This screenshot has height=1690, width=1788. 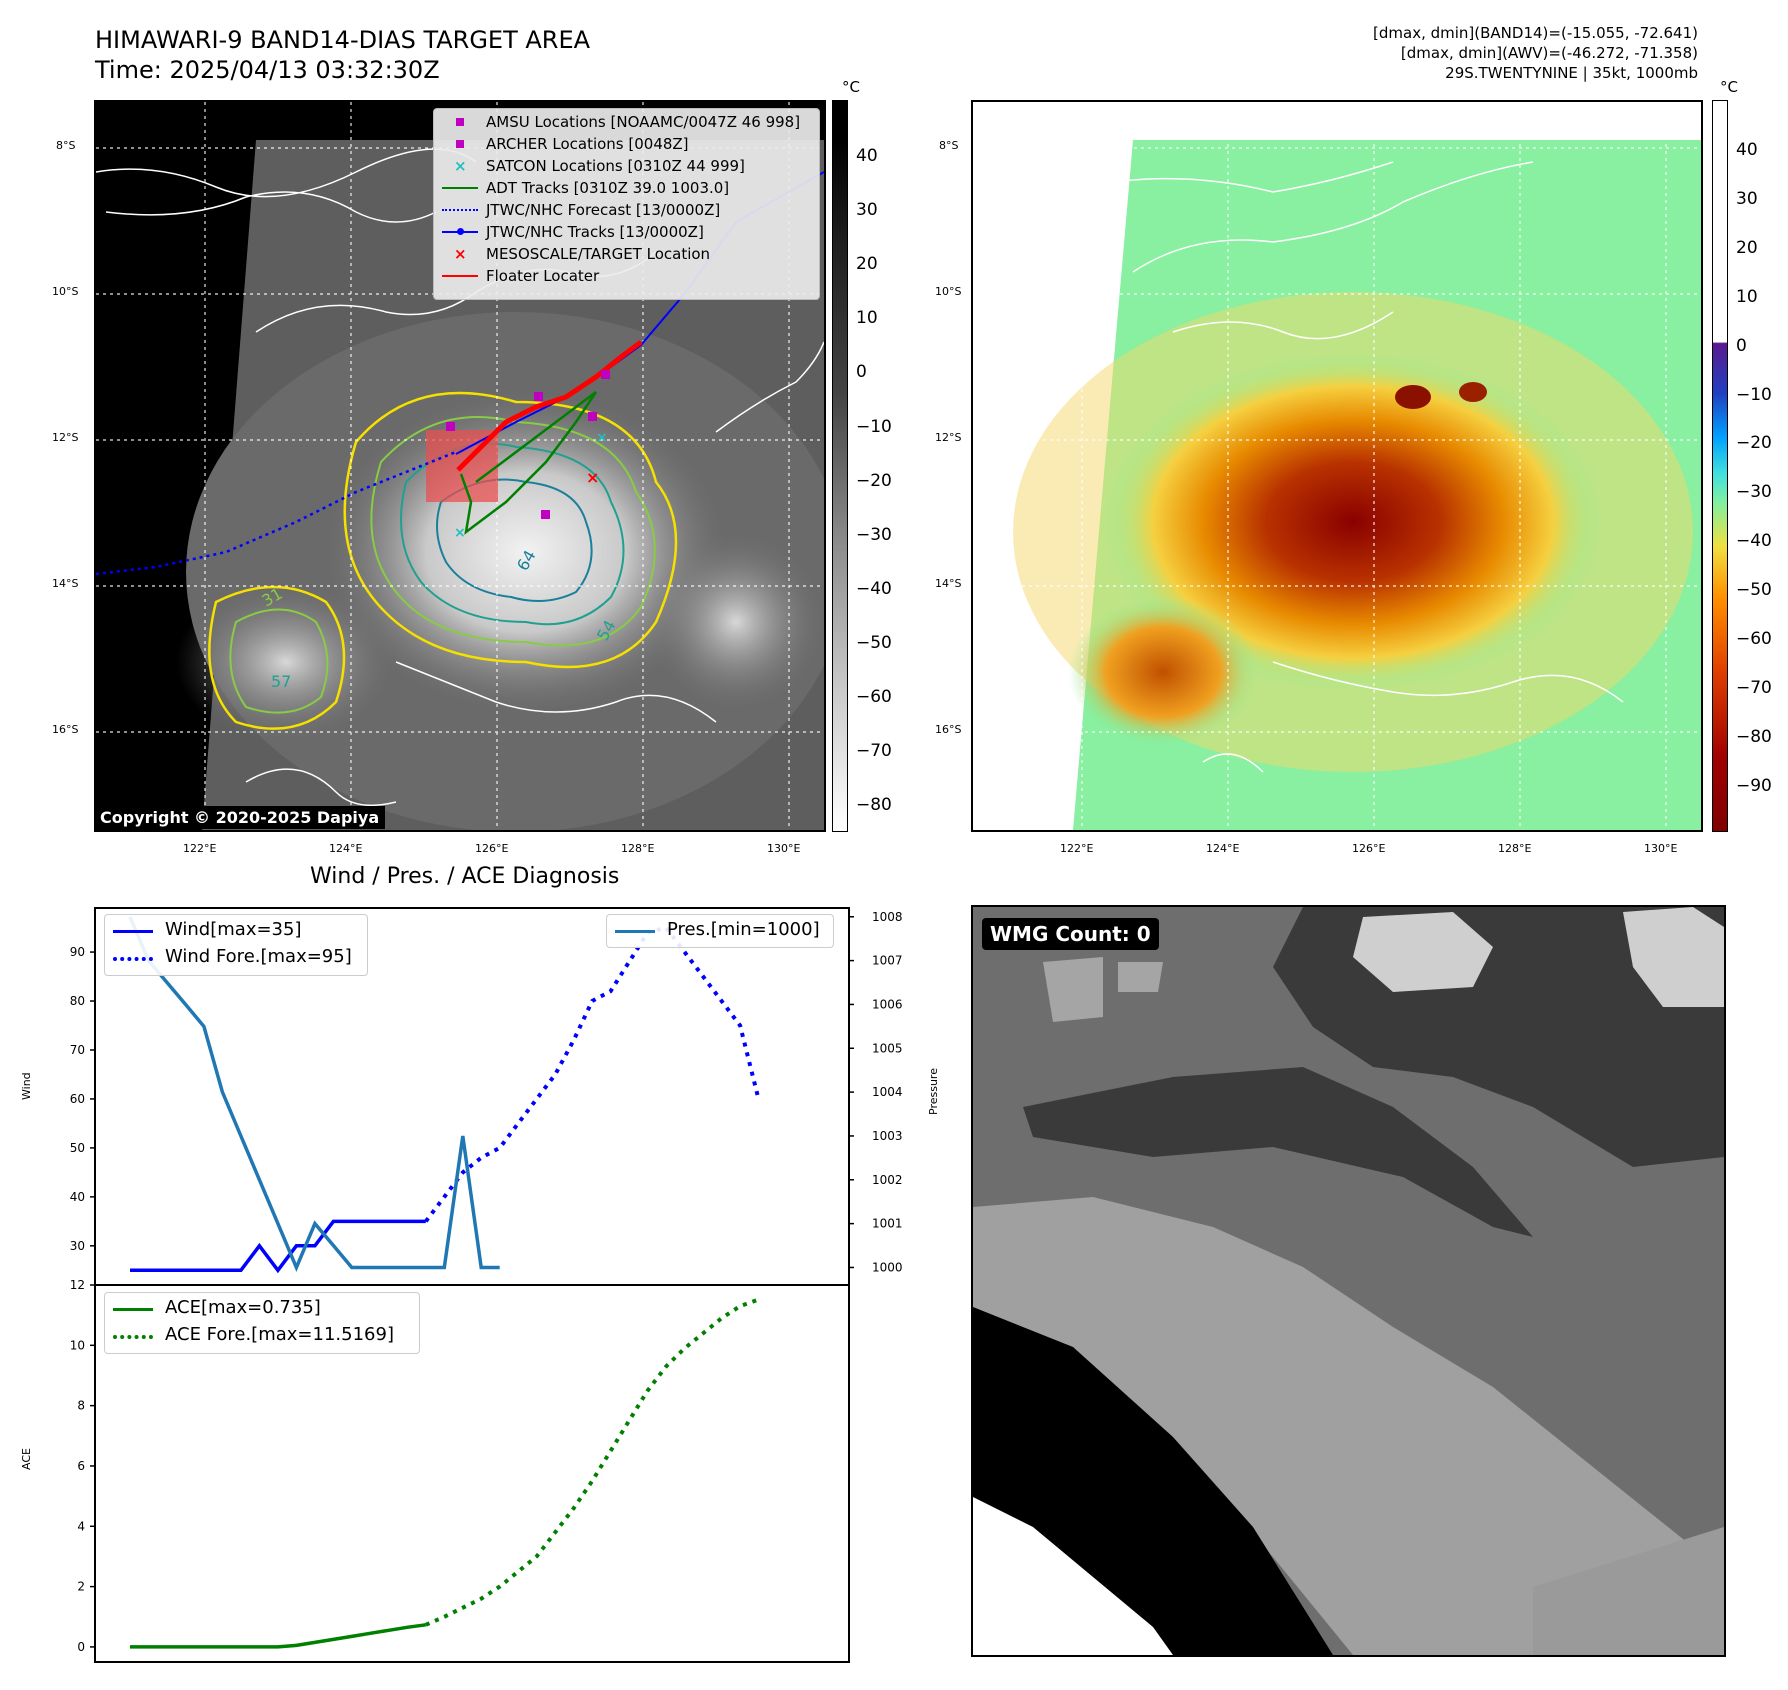 I want to click on figure-title-line2: Time: 2025/04/13 03:32:30Z, so click(x=267, y=70).